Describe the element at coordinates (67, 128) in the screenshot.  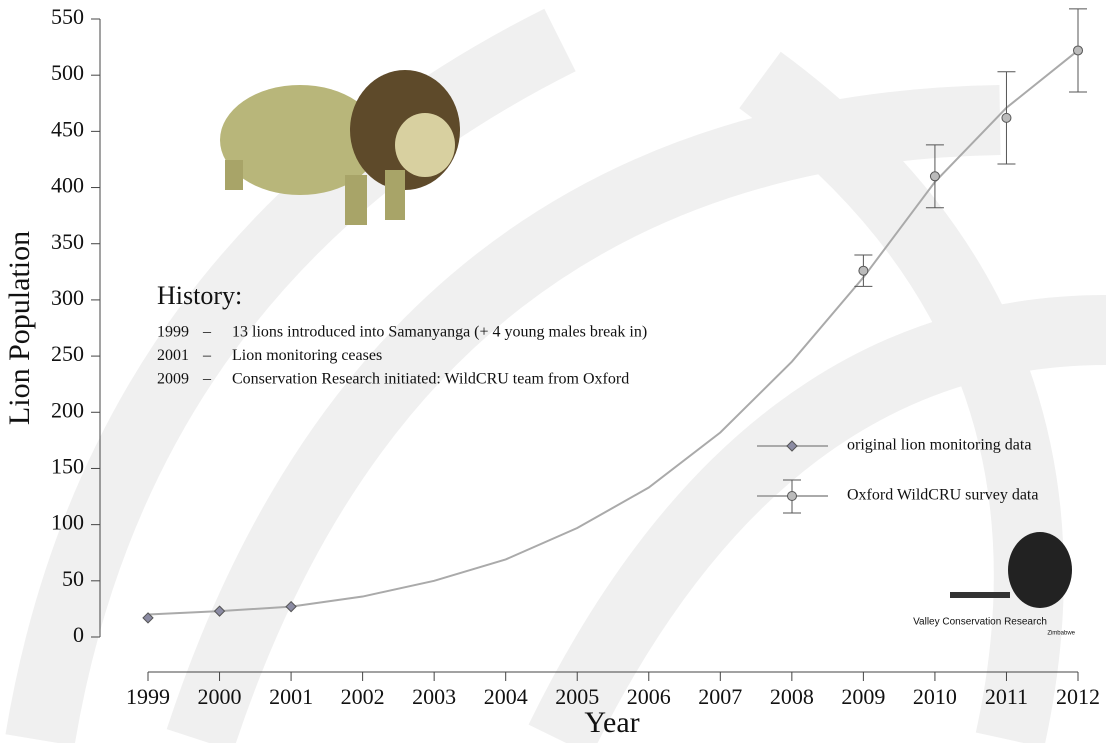
I see `y-tick-label: 450` at that location.